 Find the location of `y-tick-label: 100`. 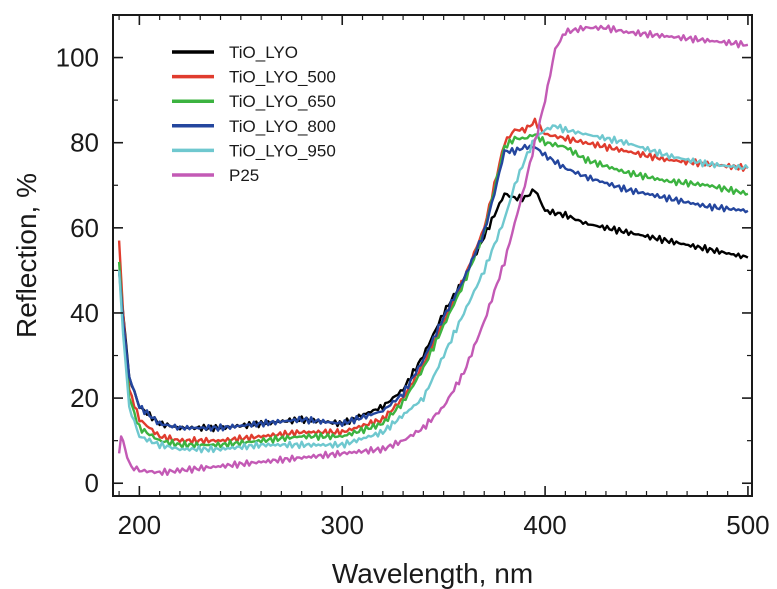

y-tick-label: 100 is located at coordinates (77, 58).